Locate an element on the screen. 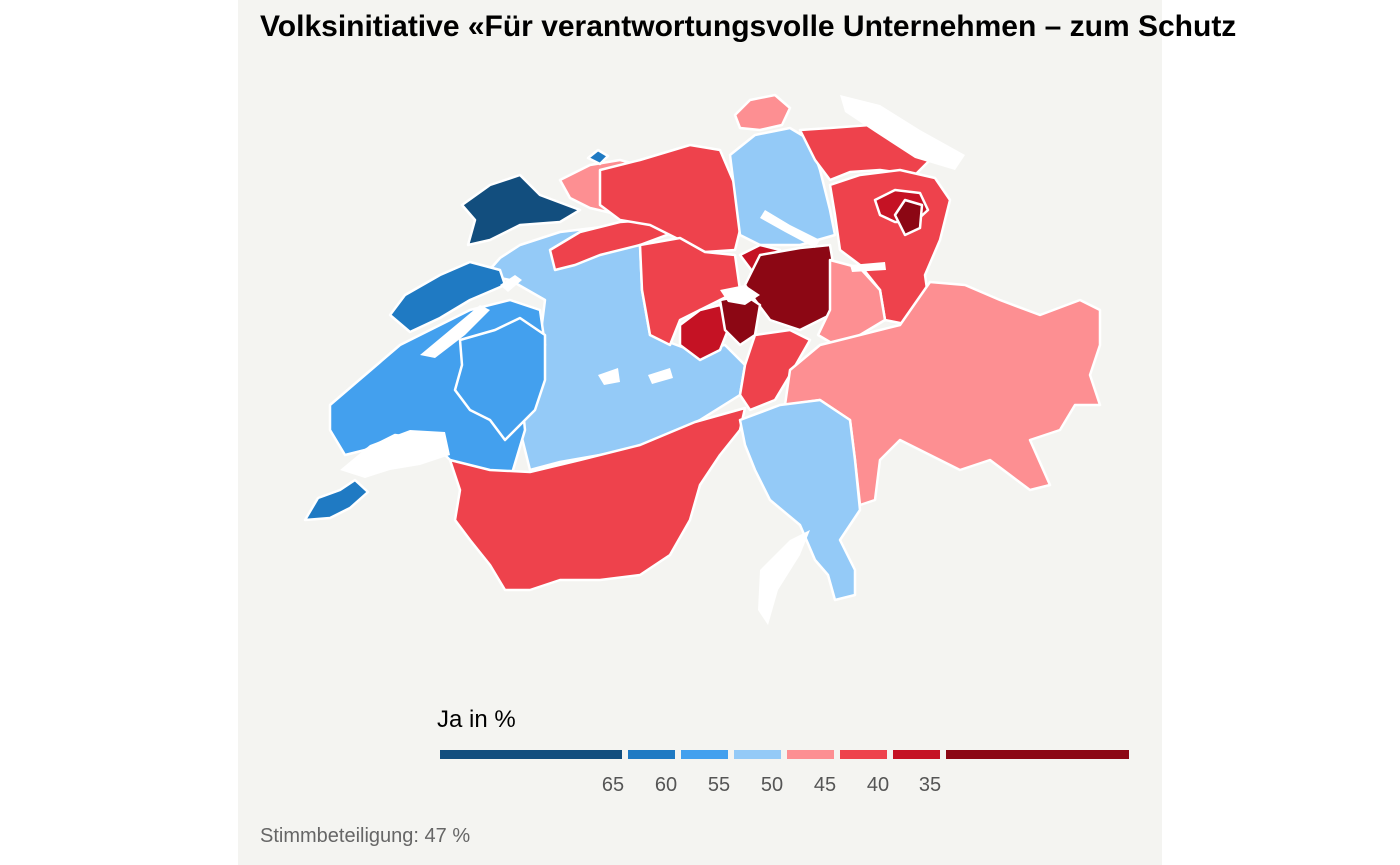 This screenshot has height=865, width=1400. region-fribourg is located at coordinates (500, 379).